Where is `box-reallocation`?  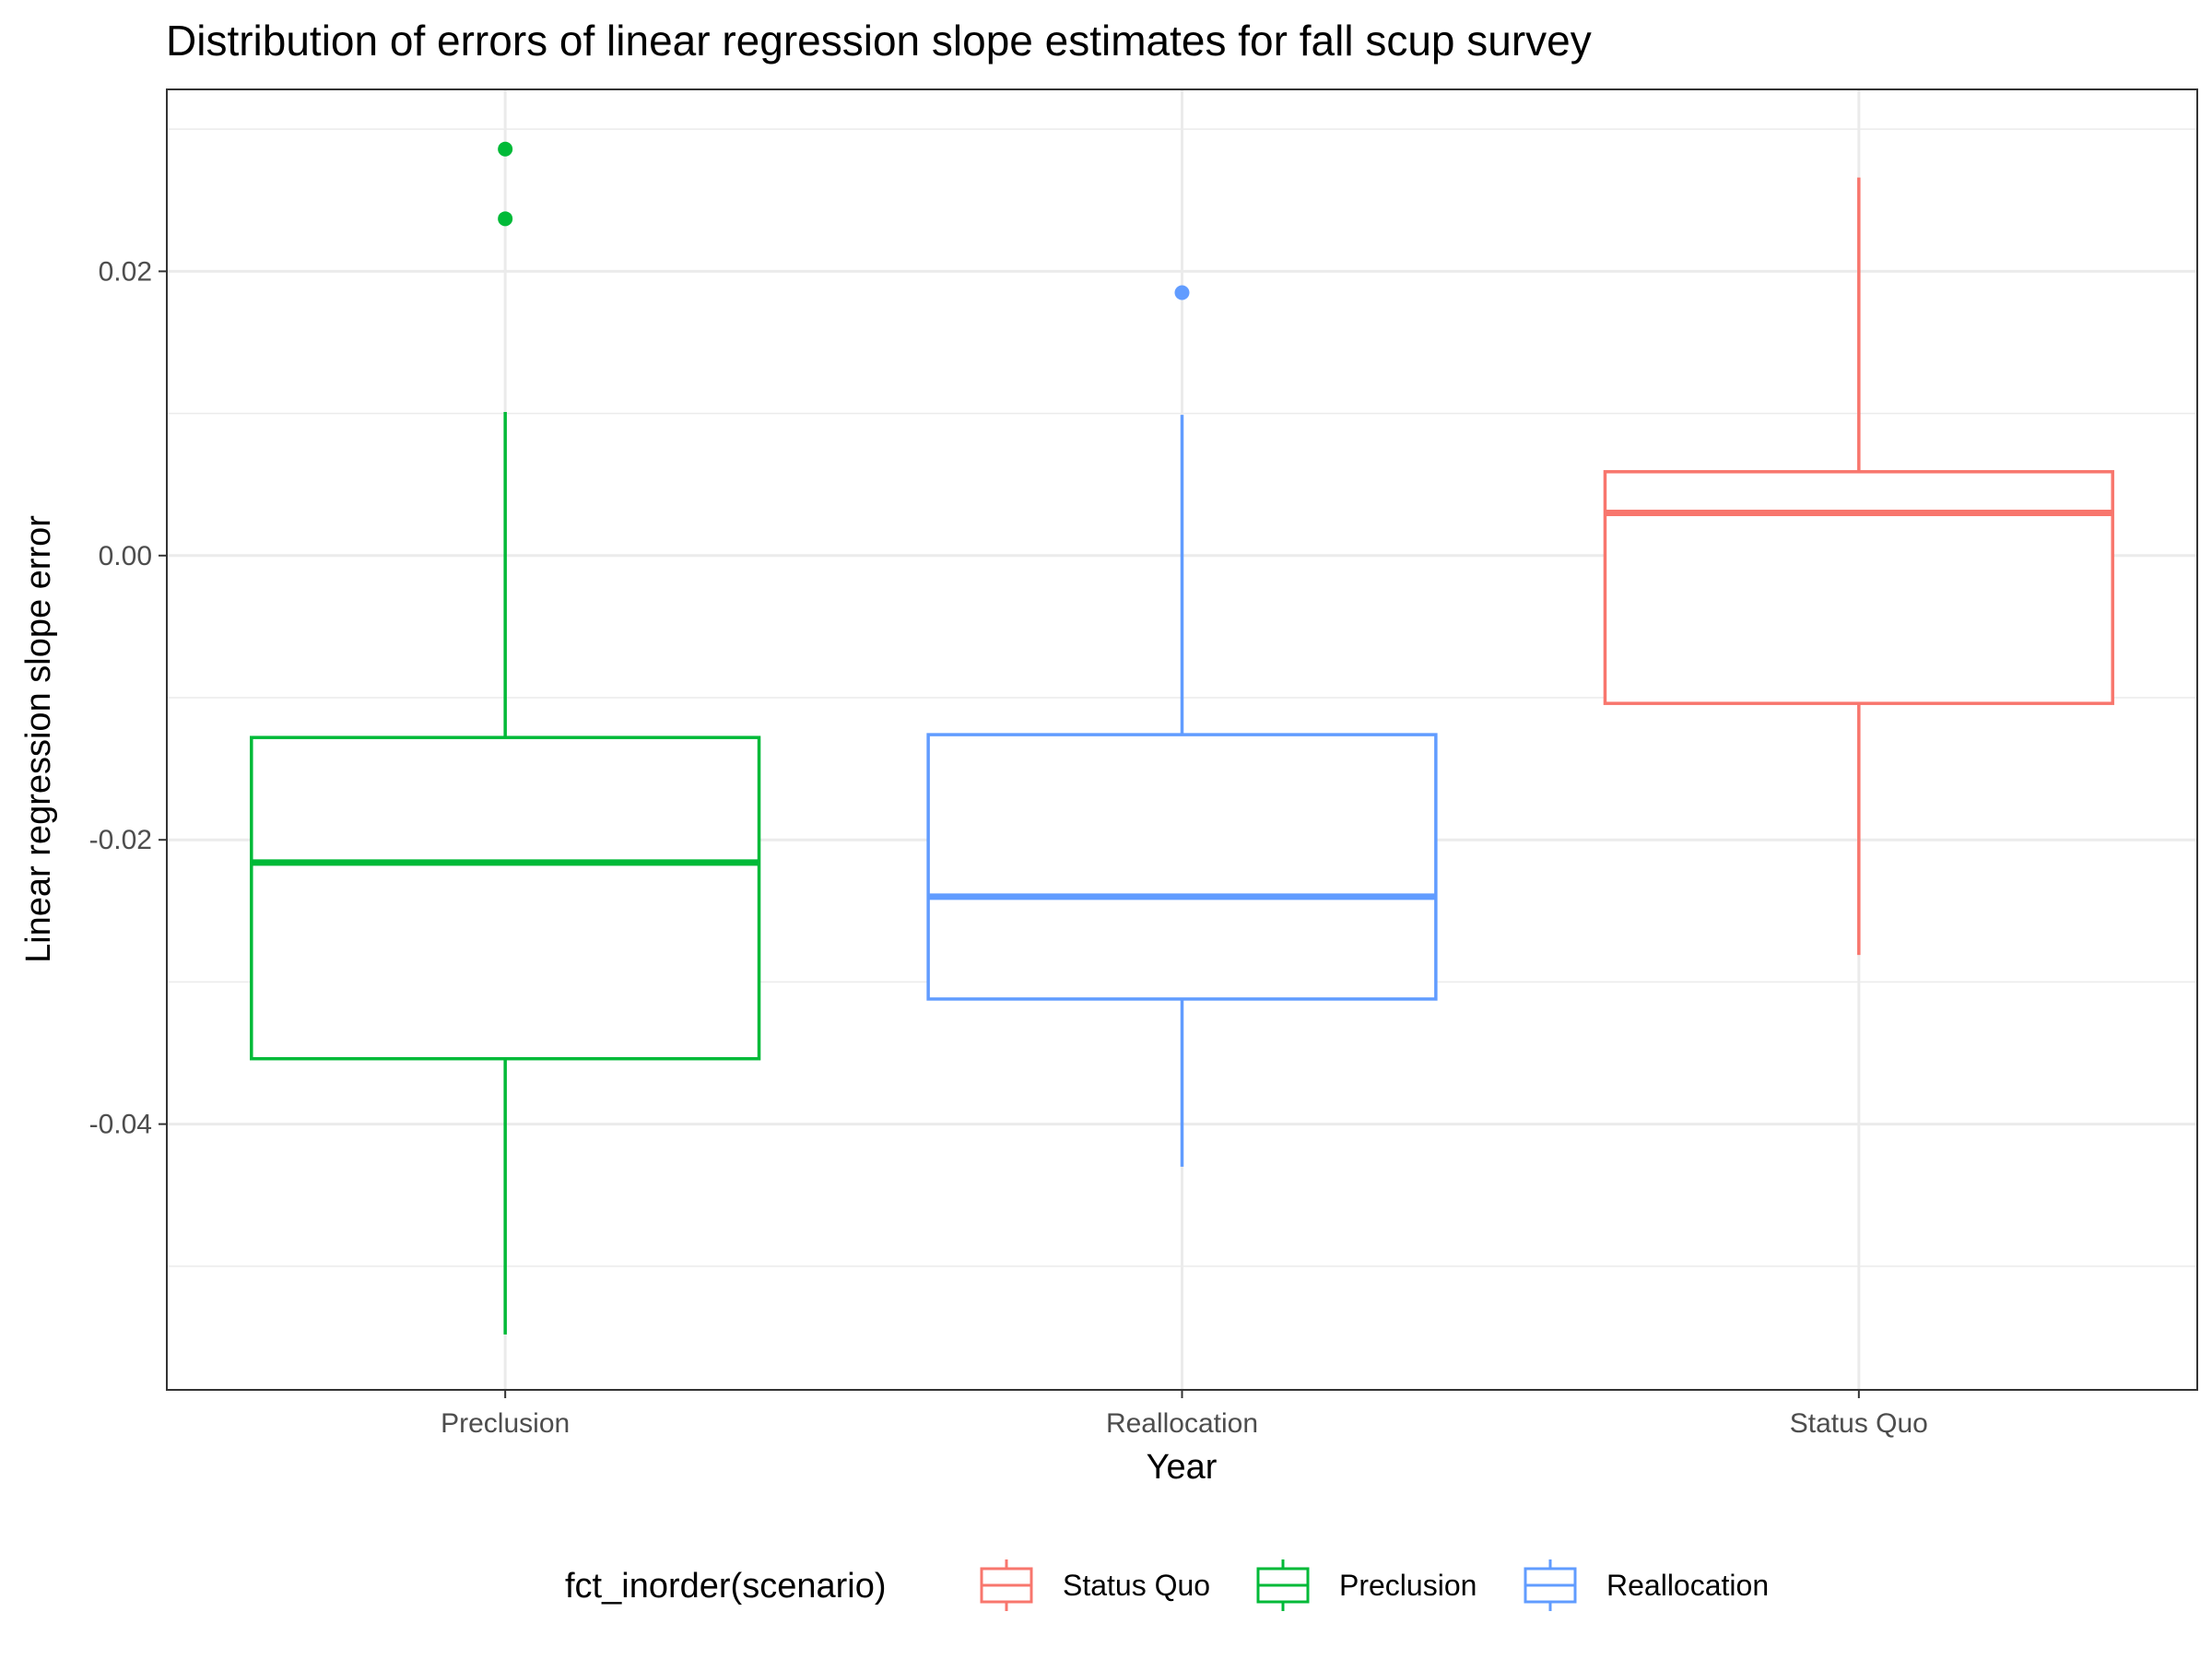
box-reallocation is located at coordinates (1182, 726).